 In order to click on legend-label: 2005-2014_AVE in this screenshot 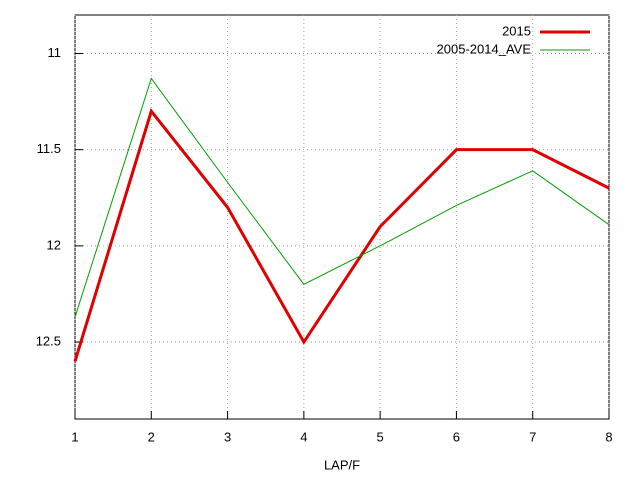, I will do `click(484, 48)`.